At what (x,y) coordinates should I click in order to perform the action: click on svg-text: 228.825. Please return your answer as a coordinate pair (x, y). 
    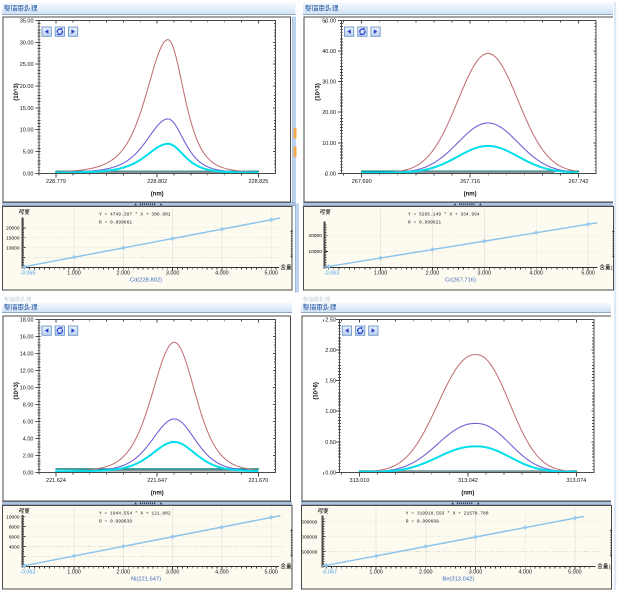
    Looking at the image, I should click on (258, 182).